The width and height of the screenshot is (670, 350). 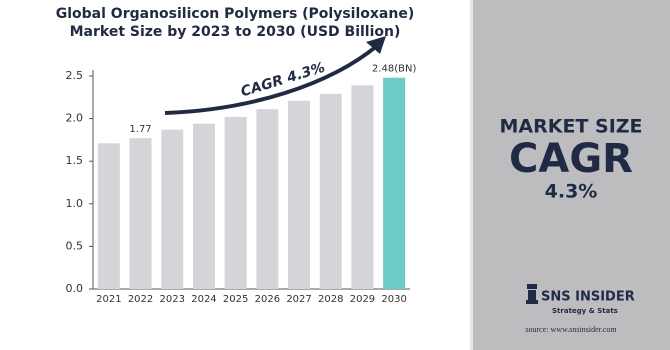 What do you see at coordinates (571, 159) in the screenshot?
I see `panel-metric: CAGR` at bounding box center [571, 159].